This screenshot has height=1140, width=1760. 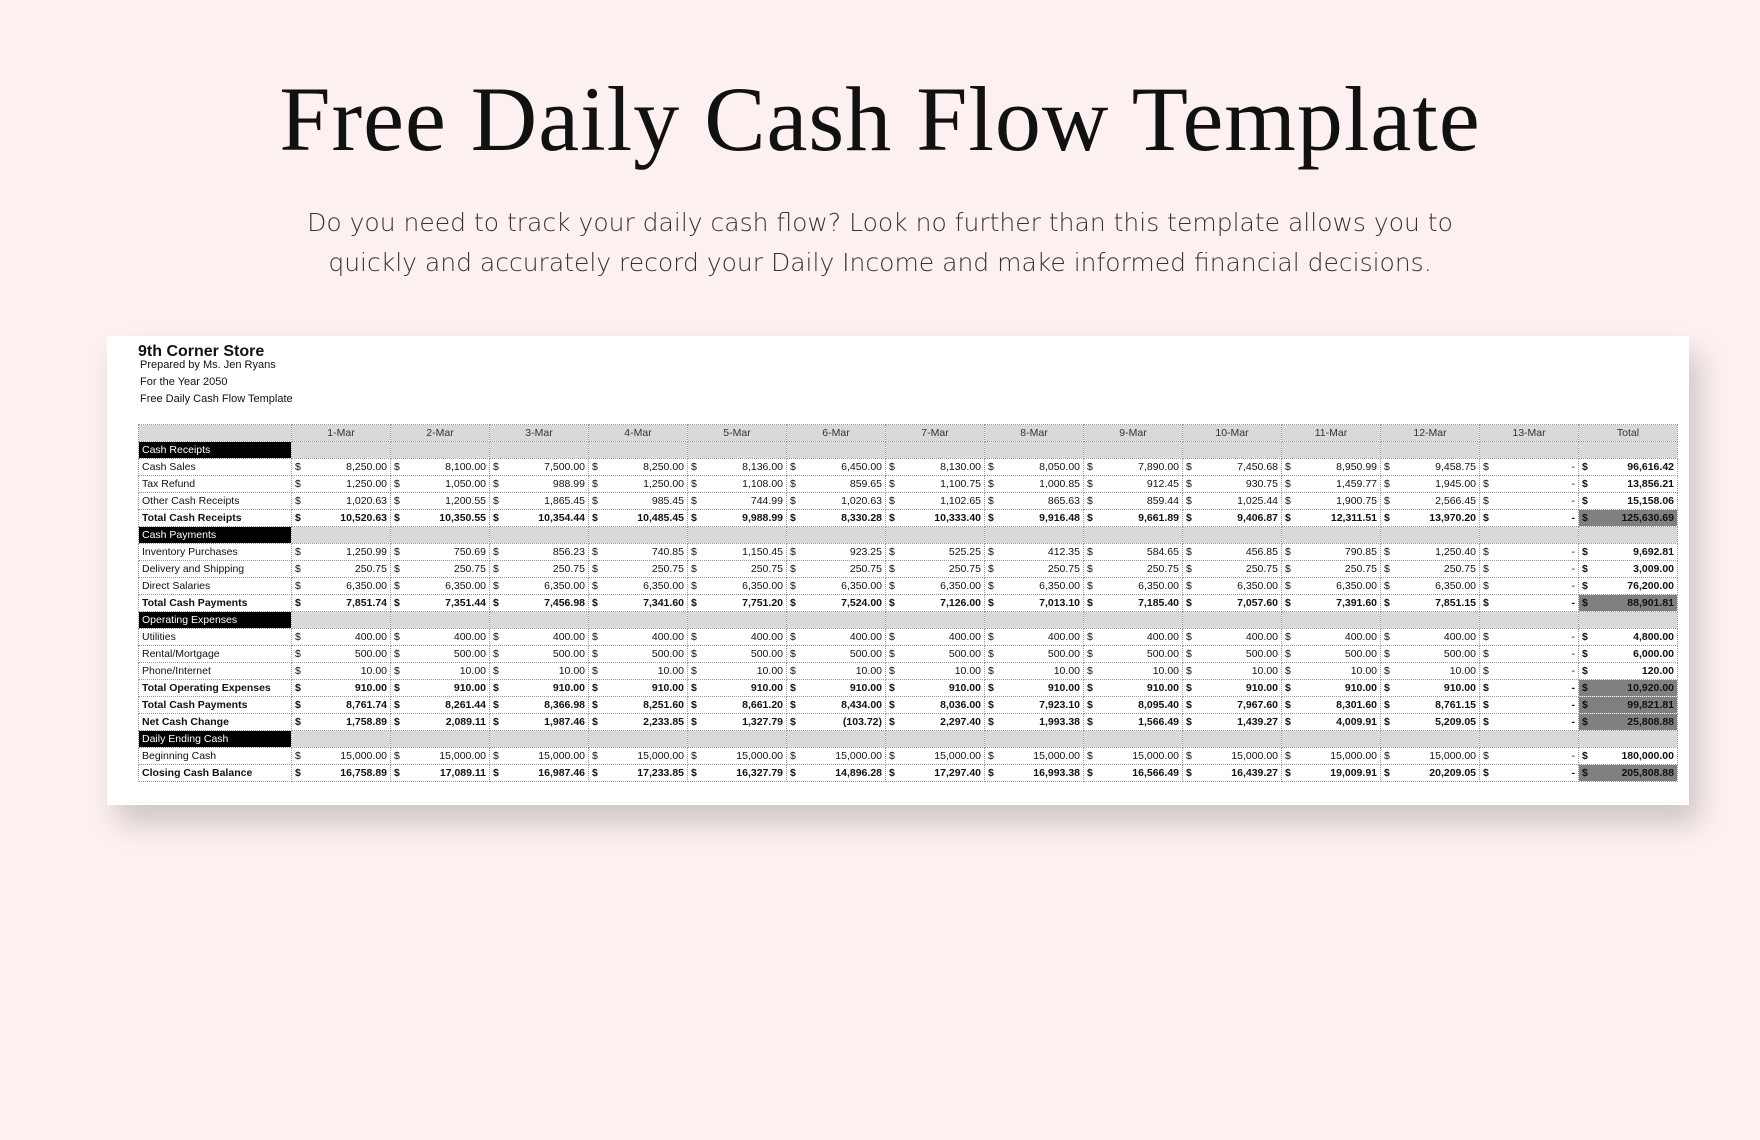 What do you see at coordinates (1628, 756) in the screenshot?
I see `value-cell: $180,000.00` at bounding box center [1628, 756].